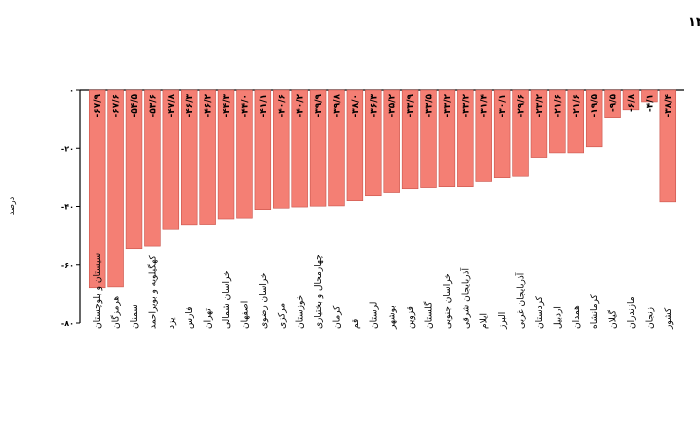 The height and width of the screenshot is (439, 700). I want to click on data-label: -۵۳/۶, so click(153, 106).